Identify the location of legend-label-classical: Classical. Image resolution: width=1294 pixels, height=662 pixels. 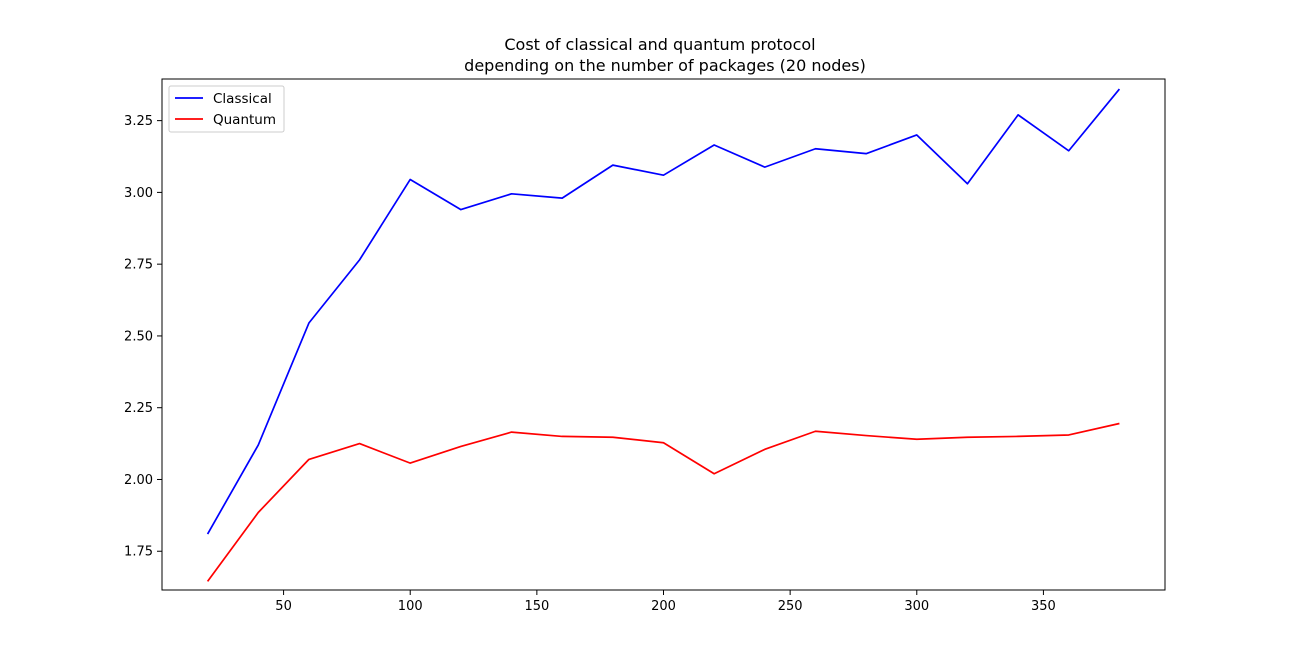
(242, 99).